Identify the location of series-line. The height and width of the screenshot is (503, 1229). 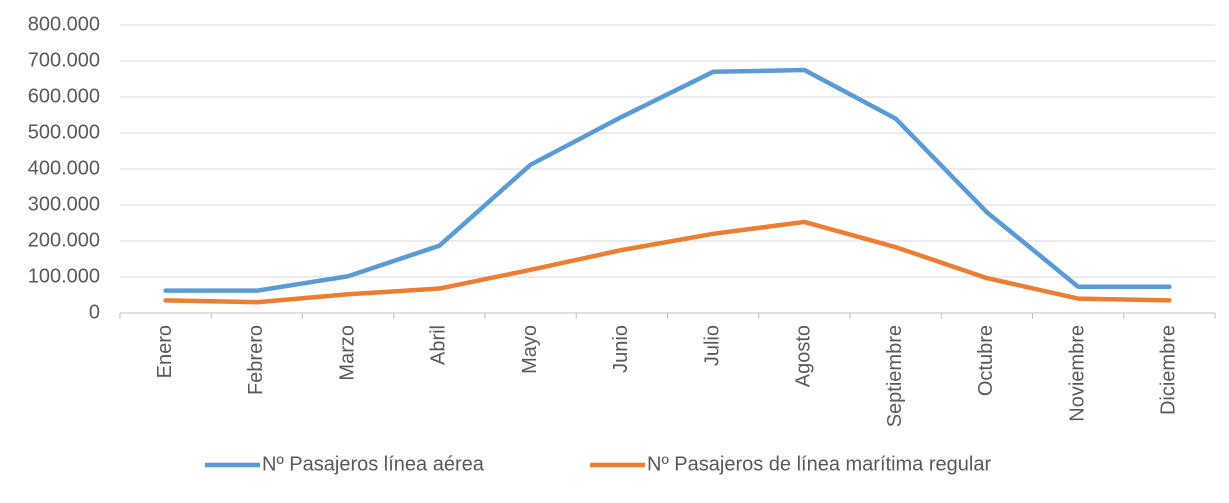
(667, 262).